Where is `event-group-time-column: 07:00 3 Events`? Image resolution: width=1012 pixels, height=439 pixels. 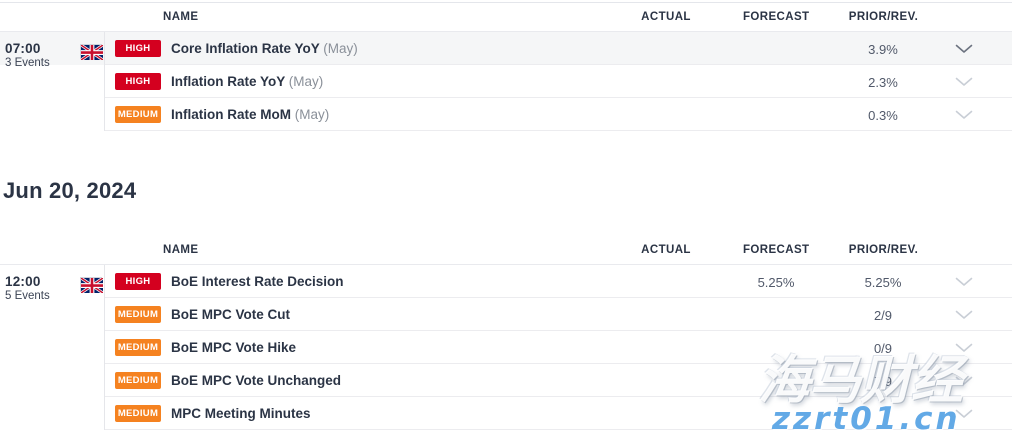 event-group-time-column: 07:00 3 Events is located at coordinates (52, 81).